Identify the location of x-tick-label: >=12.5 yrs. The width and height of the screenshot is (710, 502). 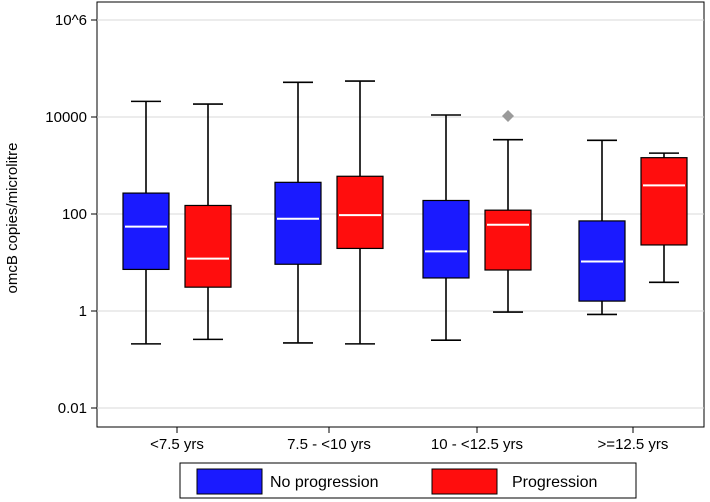
(633, 444).